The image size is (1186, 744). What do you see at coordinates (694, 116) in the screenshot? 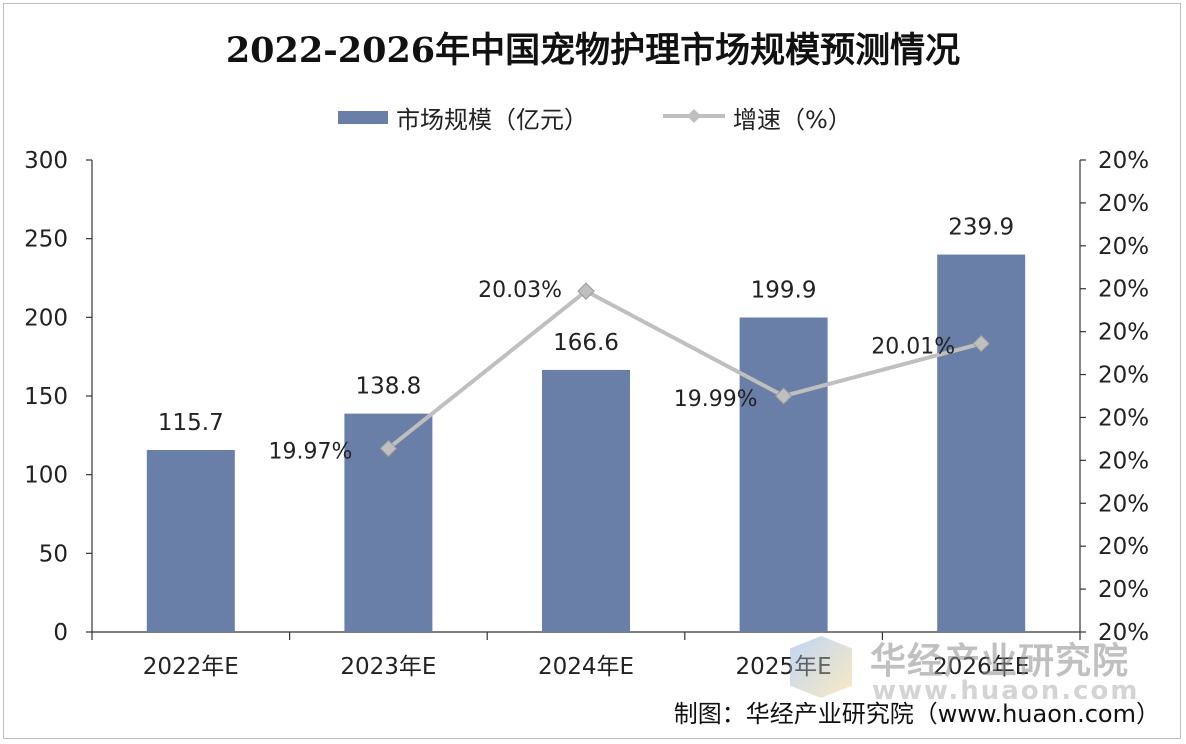
I see `legend-line-swatch` at bounding box center [694, 116].